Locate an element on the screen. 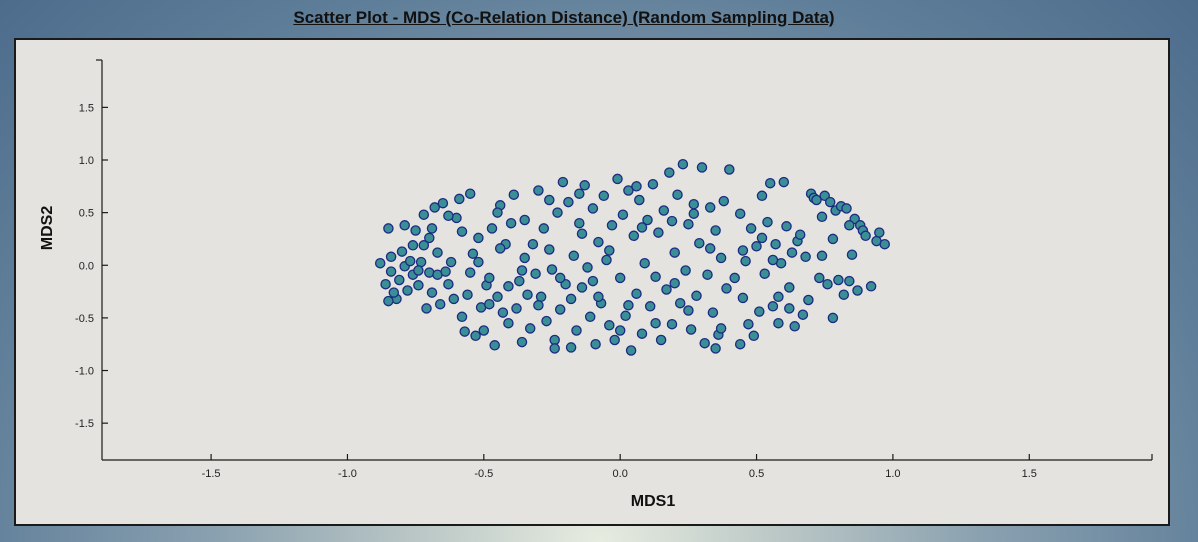 The image size is (1198, 542). y-axis-title: MDS2 is located at coordinates (47, 228).